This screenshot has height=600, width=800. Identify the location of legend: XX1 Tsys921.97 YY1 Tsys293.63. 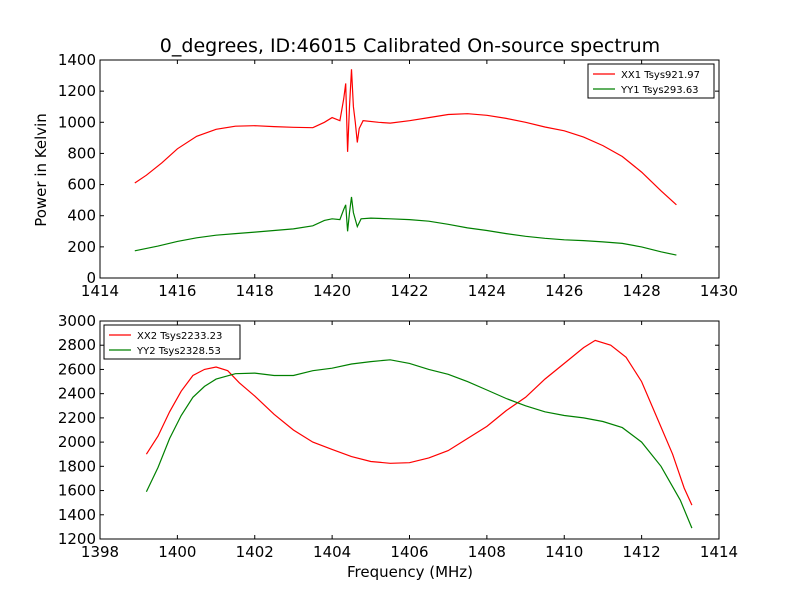
(651, 81).